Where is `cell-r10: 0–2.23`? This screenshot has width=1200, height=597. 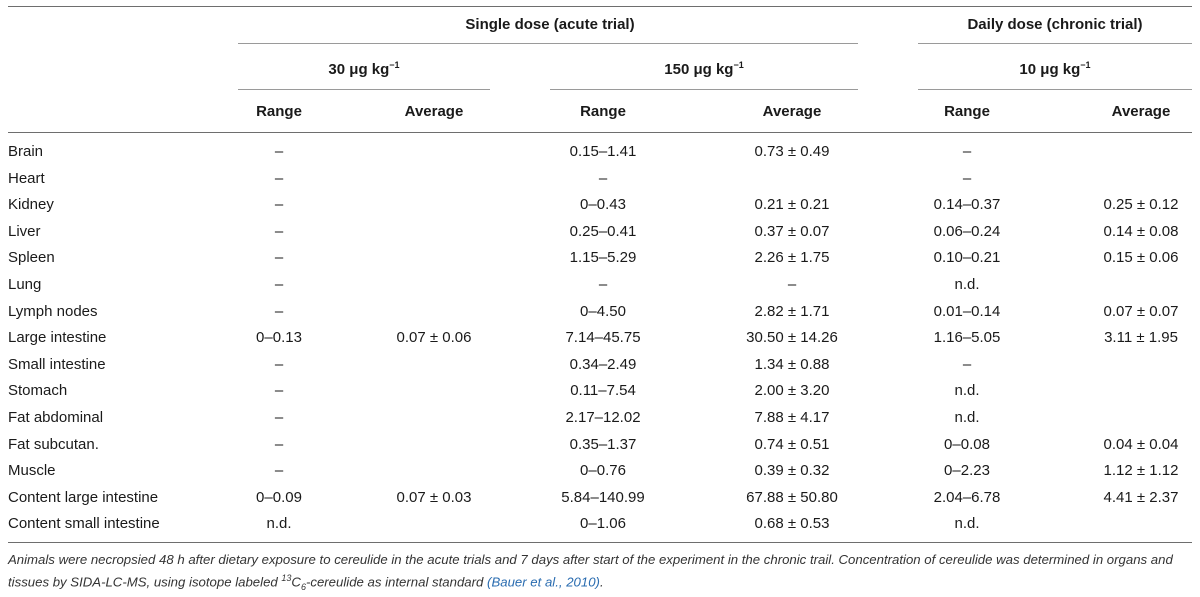 cell-r10: 0–2.23 is located at coordinates (967, 470).